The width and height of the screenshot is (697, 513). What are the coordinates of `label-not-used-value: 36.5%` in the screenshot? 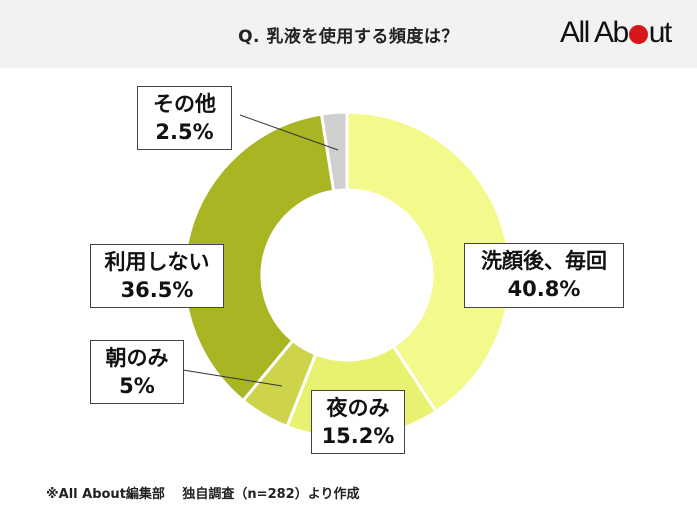 It's located at (157, 290).